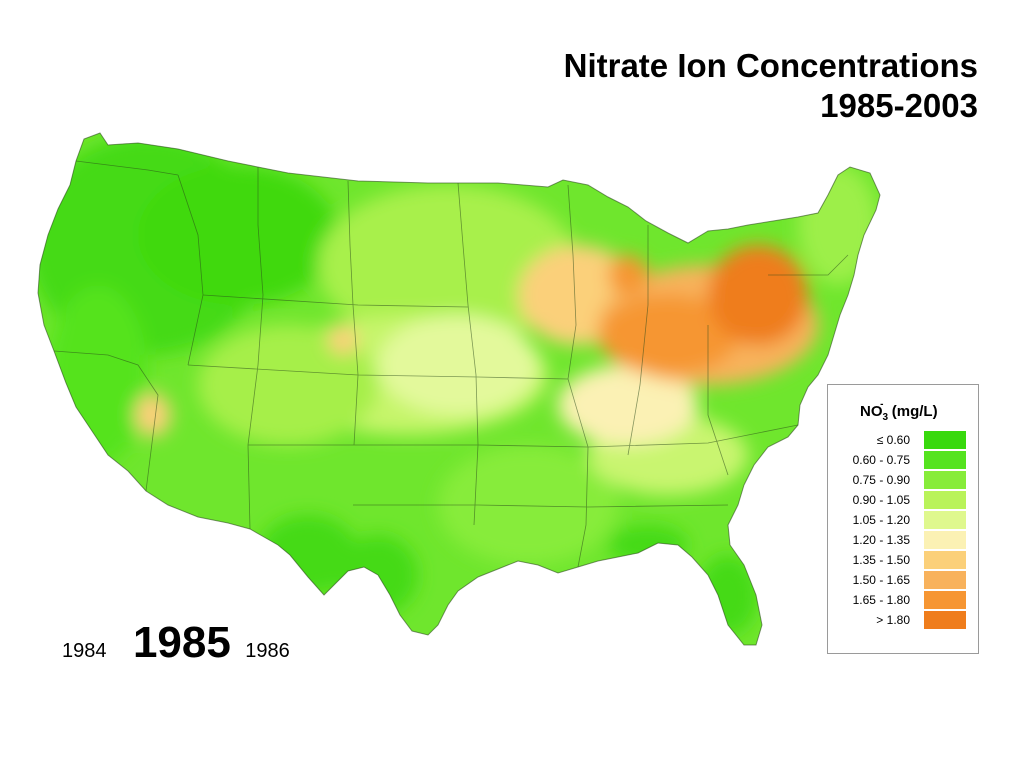  Describe the element at coordinates (881, 520) in the screenshot. I see `legend-label: 1.05 - 1.20` at that location.